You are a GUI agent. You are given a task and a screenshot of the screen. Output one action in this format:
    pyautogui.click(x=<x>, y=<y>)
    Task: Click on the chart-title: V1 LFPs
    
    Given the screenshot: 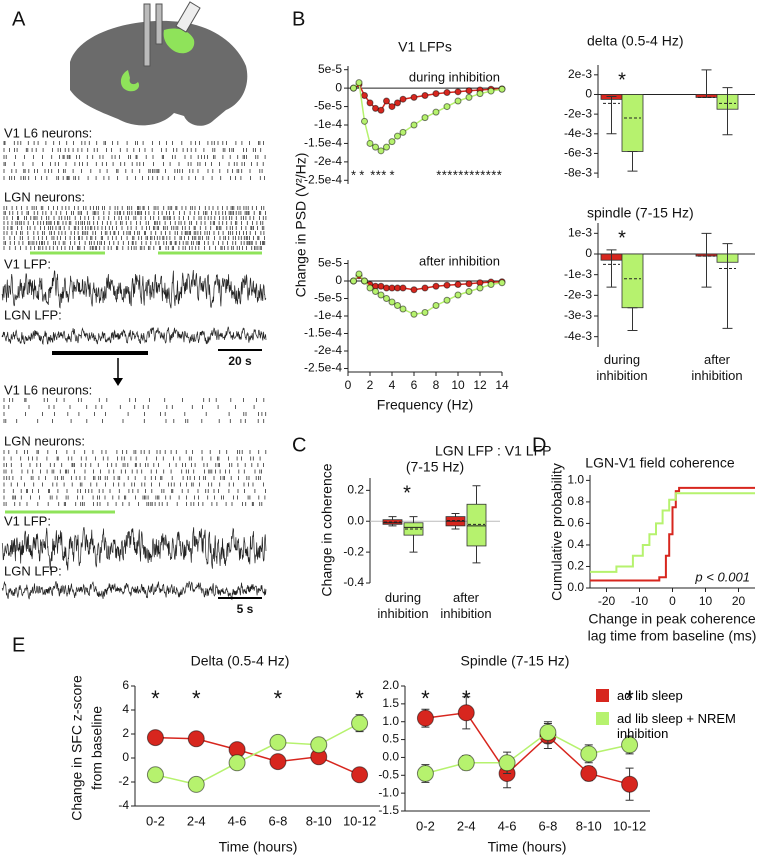 What is the action you would take?
    pyautogui.click(x=425, y=47)
    